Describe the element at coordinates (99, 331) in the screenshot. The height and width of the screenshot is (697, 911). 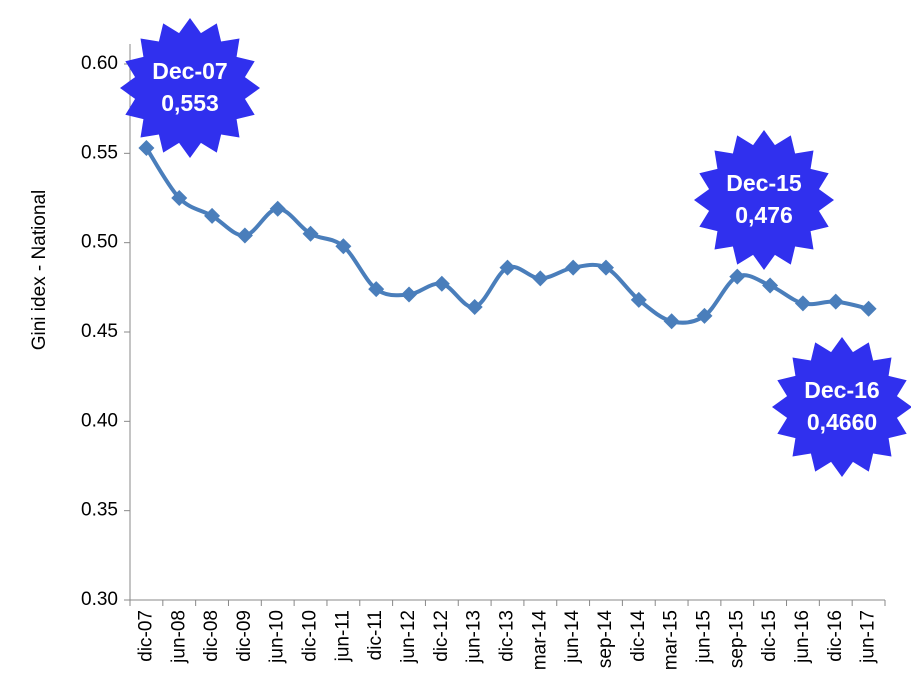
I see `y-tick-label: 0.45` at that location.